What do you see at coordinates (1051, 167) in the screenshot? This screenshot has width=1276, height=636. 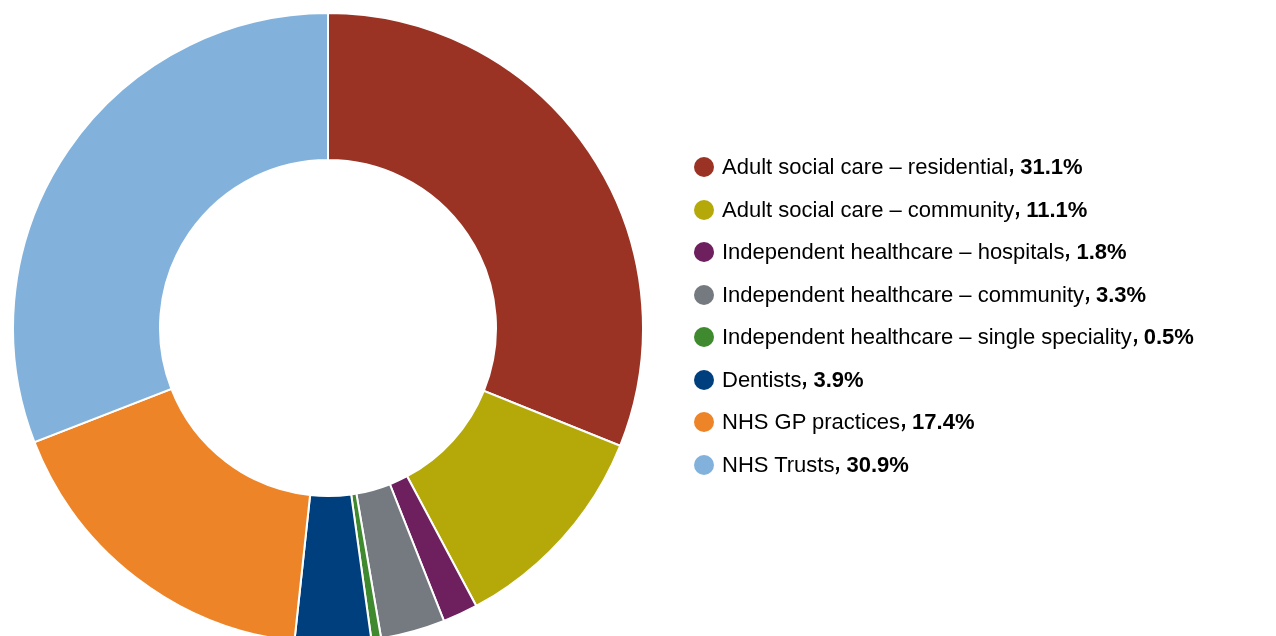 I see `data-label: 31.1%` at bounding box center [1051, 167].